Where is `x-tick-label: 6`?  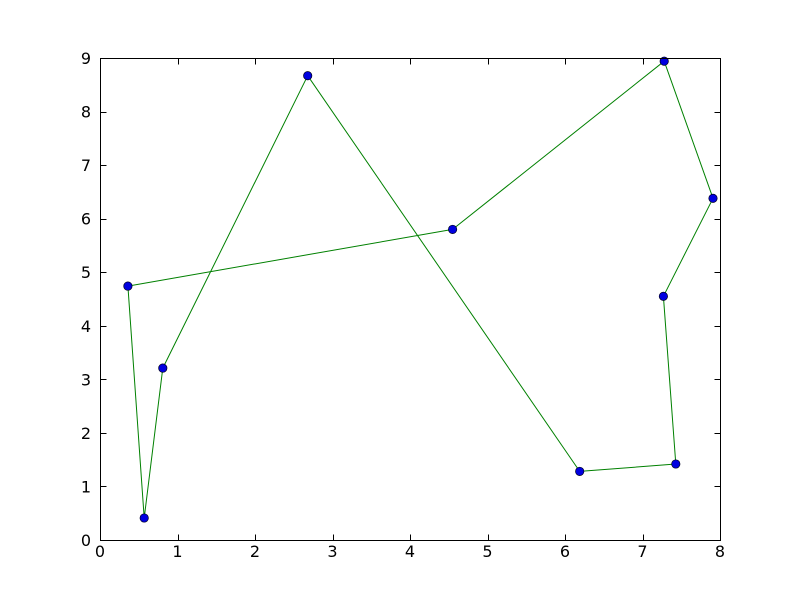
x-tick-label: 6 is located at coordinates (565, 551).